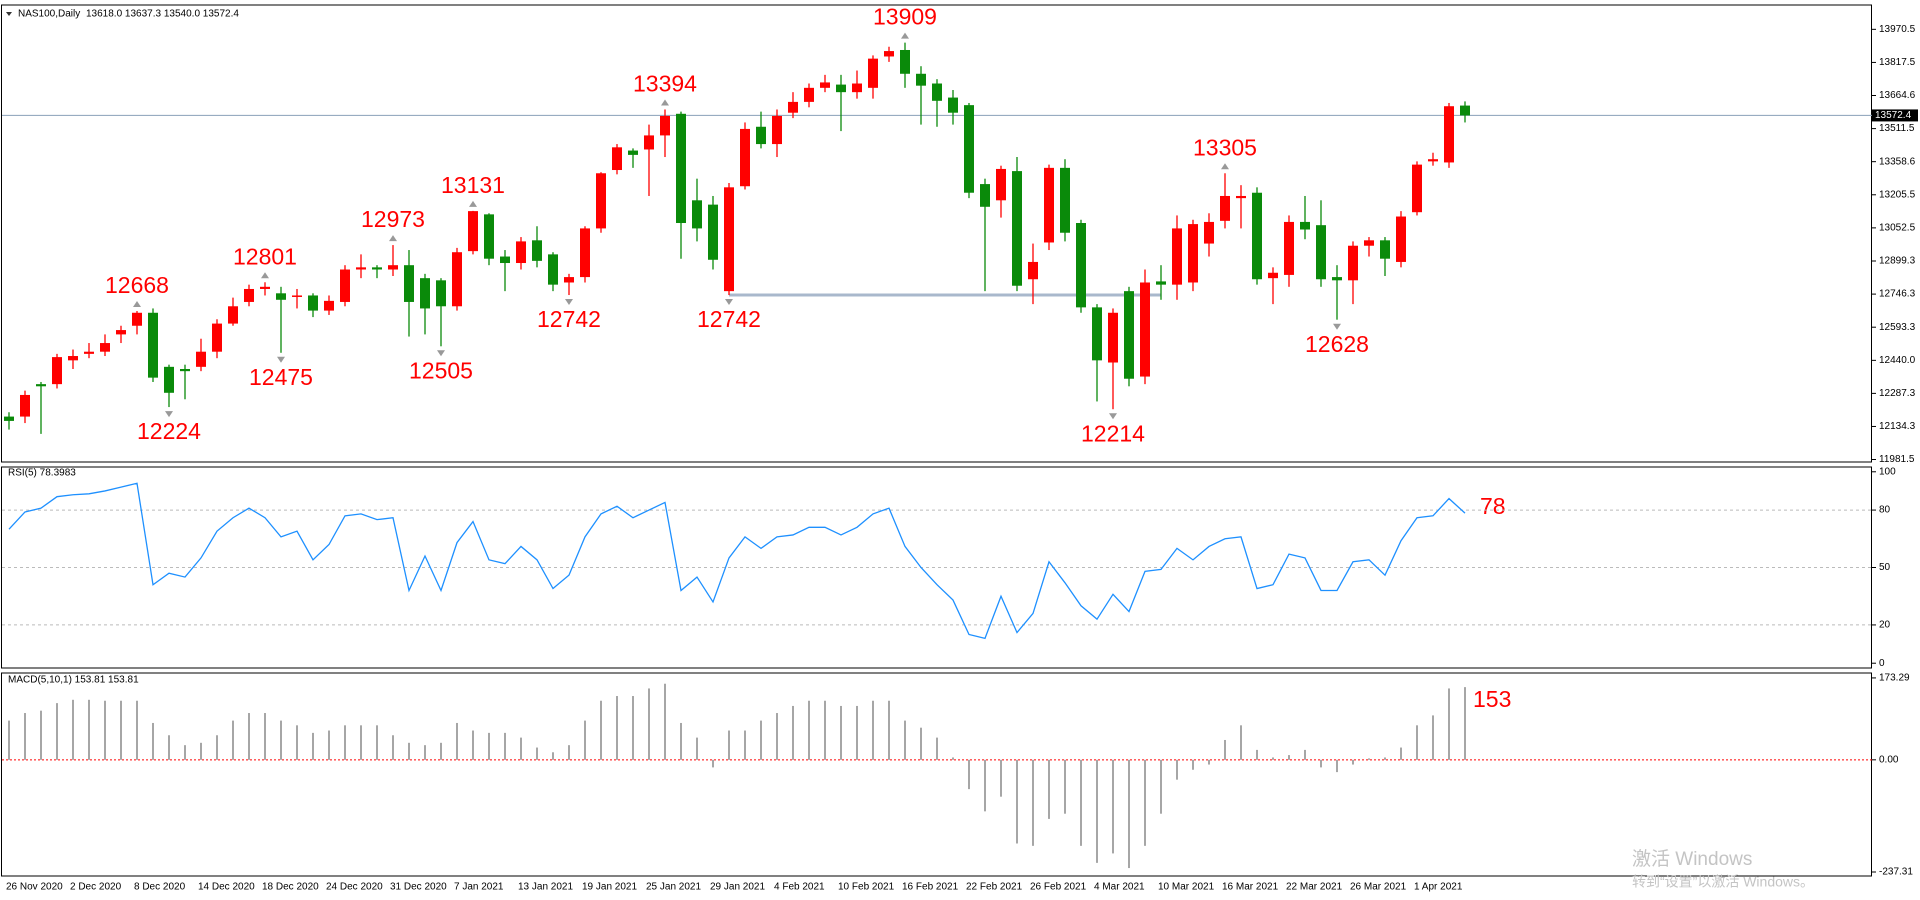 The width and height of the screenshot is (1920, 900). What do you see at coordinates (1058, 887) in the screenshot?
I see `x-tick-label: 26 Feb 2021` at bounding box center [1058, 887].